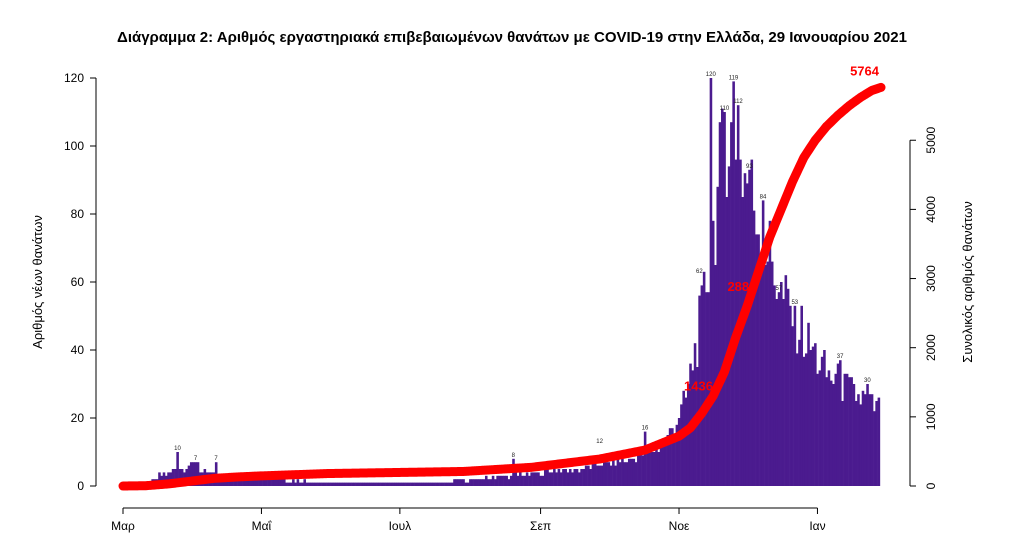 This screenshot has width=1024, height=548. I want to click on bar-label-15: 7, so click(196, 459).